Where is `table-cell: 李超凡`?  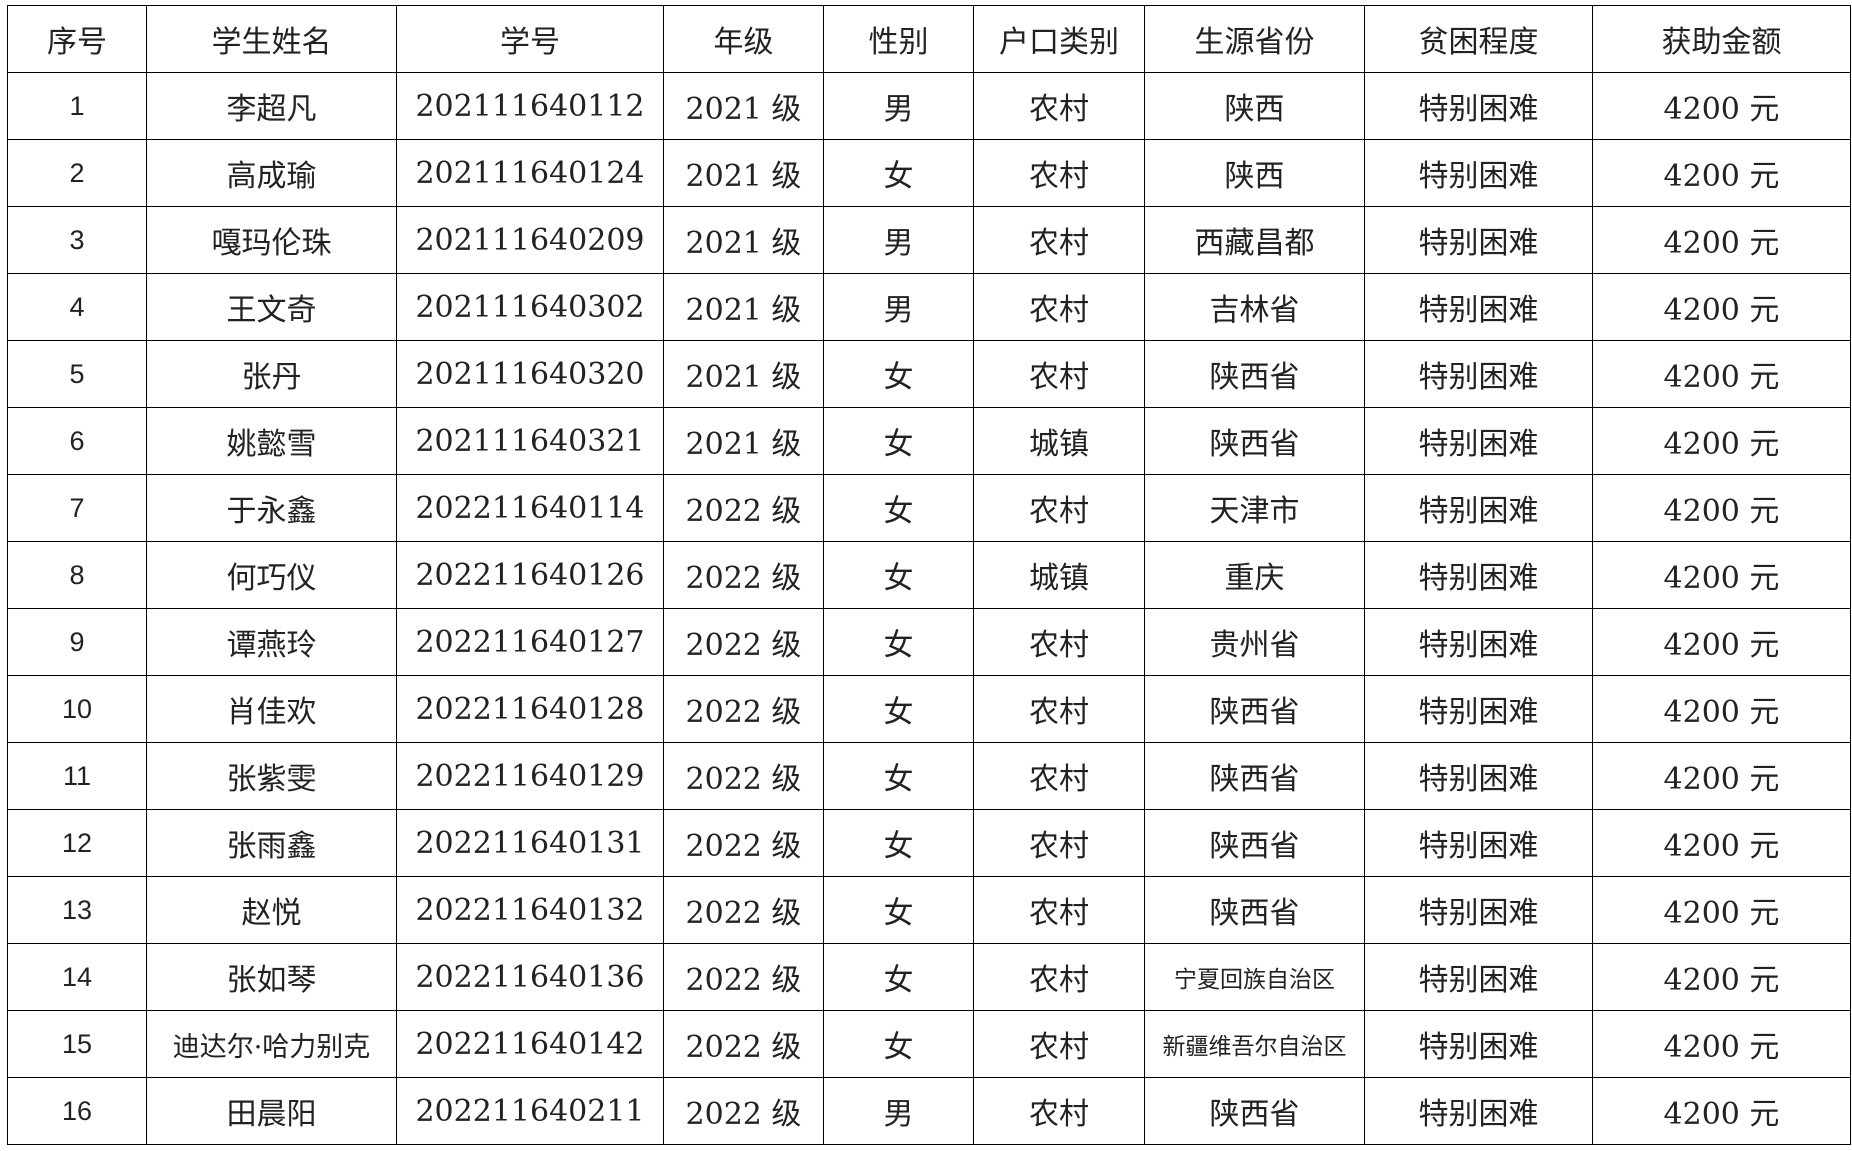 table-cell: 李超凡 is located at coordinates (271, 106).